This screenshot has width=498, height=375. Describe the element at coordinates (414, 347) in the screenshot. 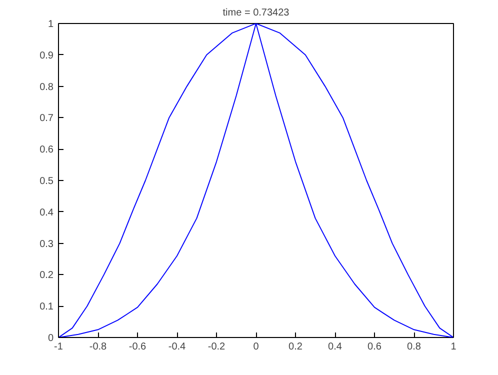

I see `x-tick-label: 0.8` at that location.